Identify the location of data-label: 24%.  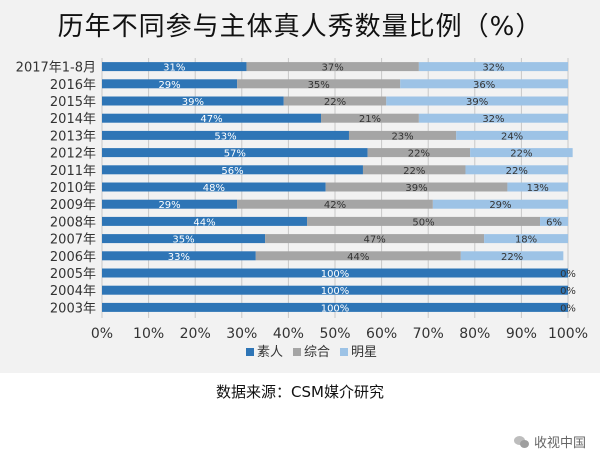
(512, 136).